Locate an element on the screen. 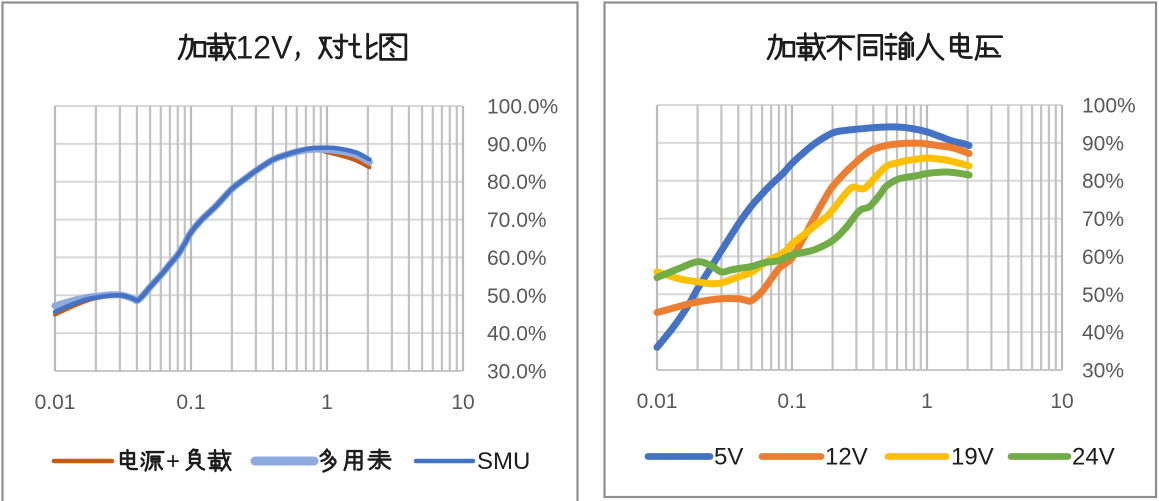 The height and width of the screenshot is (501, 1159). svg-text: SMU is located at coordinates (503, 461).